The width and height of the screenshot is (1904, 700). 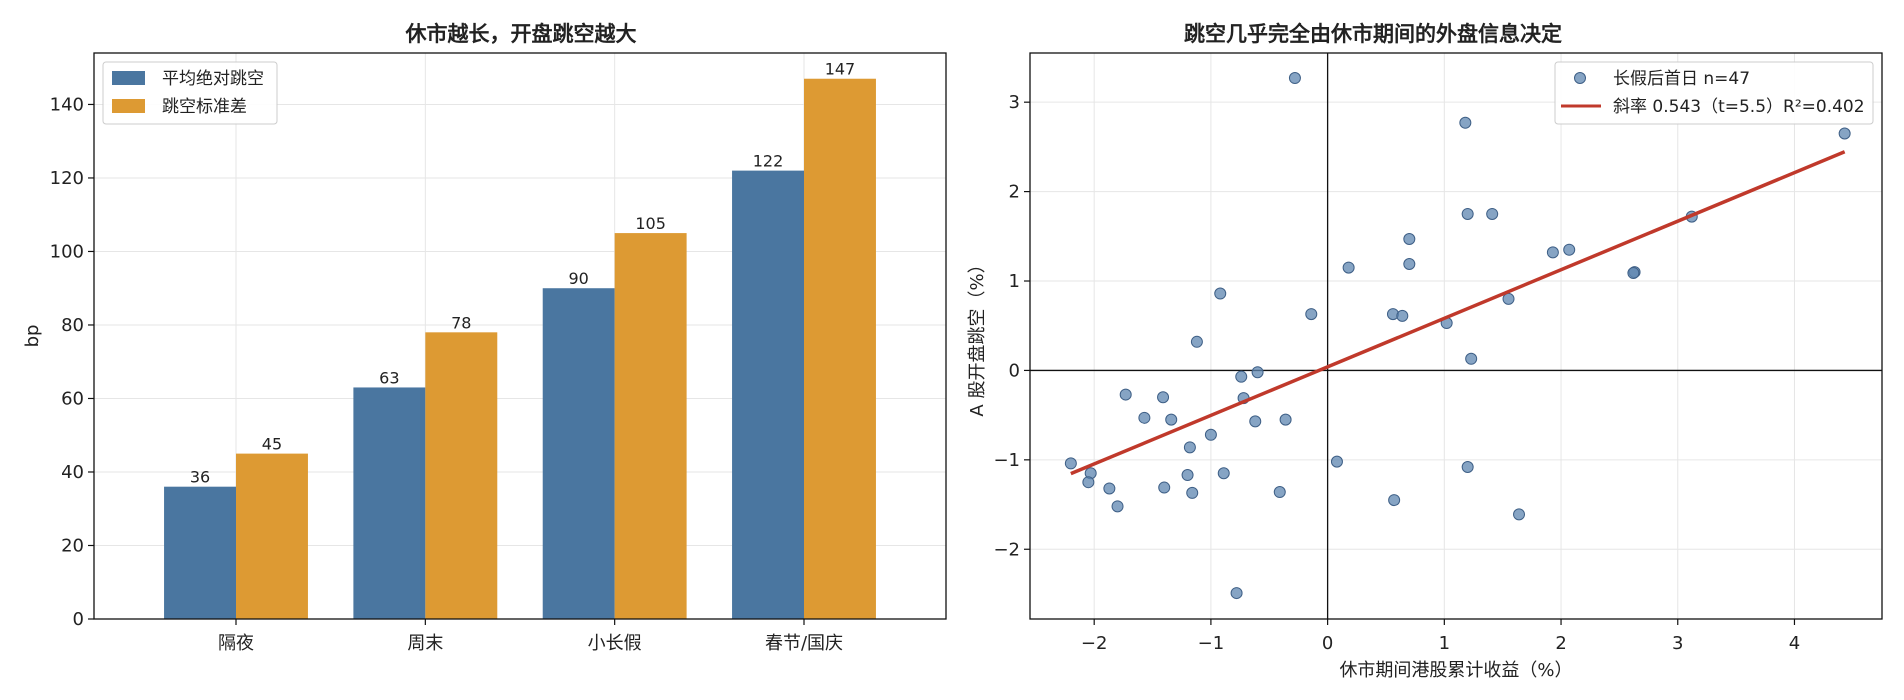 I want to click on scatter-y-tick-label: −2, so click(x=1006, y=549).